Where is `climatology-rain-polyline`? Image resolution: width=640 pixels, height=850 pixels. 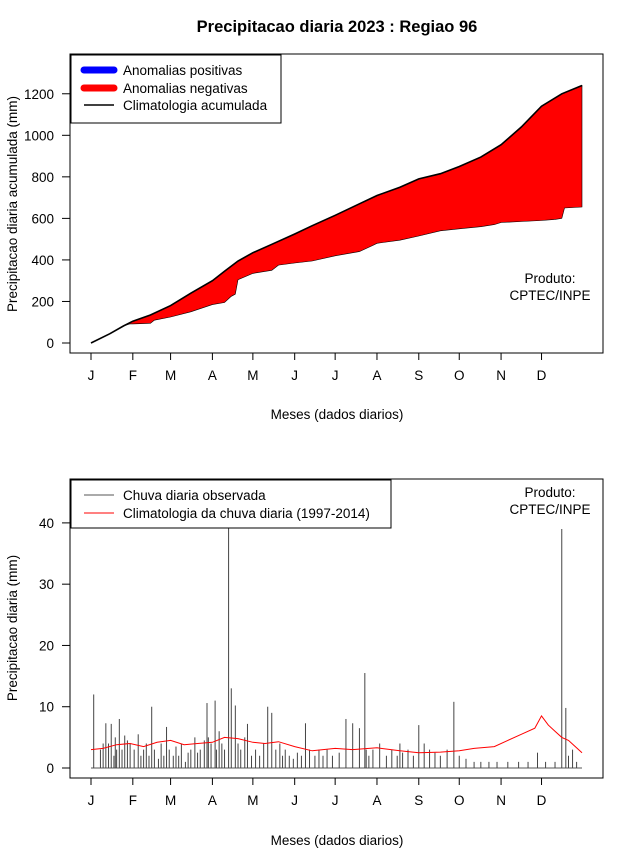 climatology-rain-polyline is located at coordinates (336, 734).